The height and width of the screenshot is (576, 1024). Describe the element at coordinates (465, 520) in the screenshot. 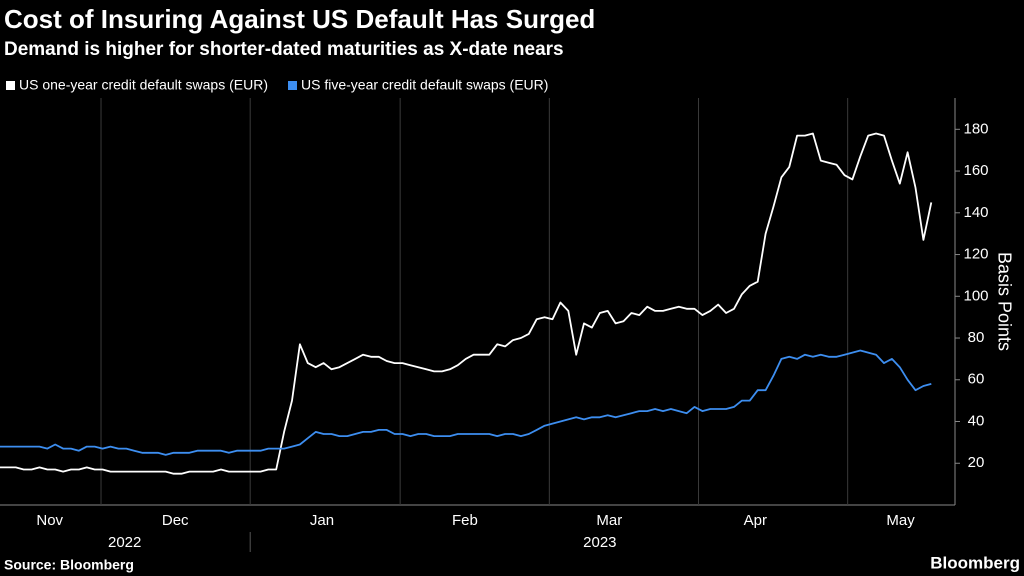

I see `x-tick-label: Feb` at that location.